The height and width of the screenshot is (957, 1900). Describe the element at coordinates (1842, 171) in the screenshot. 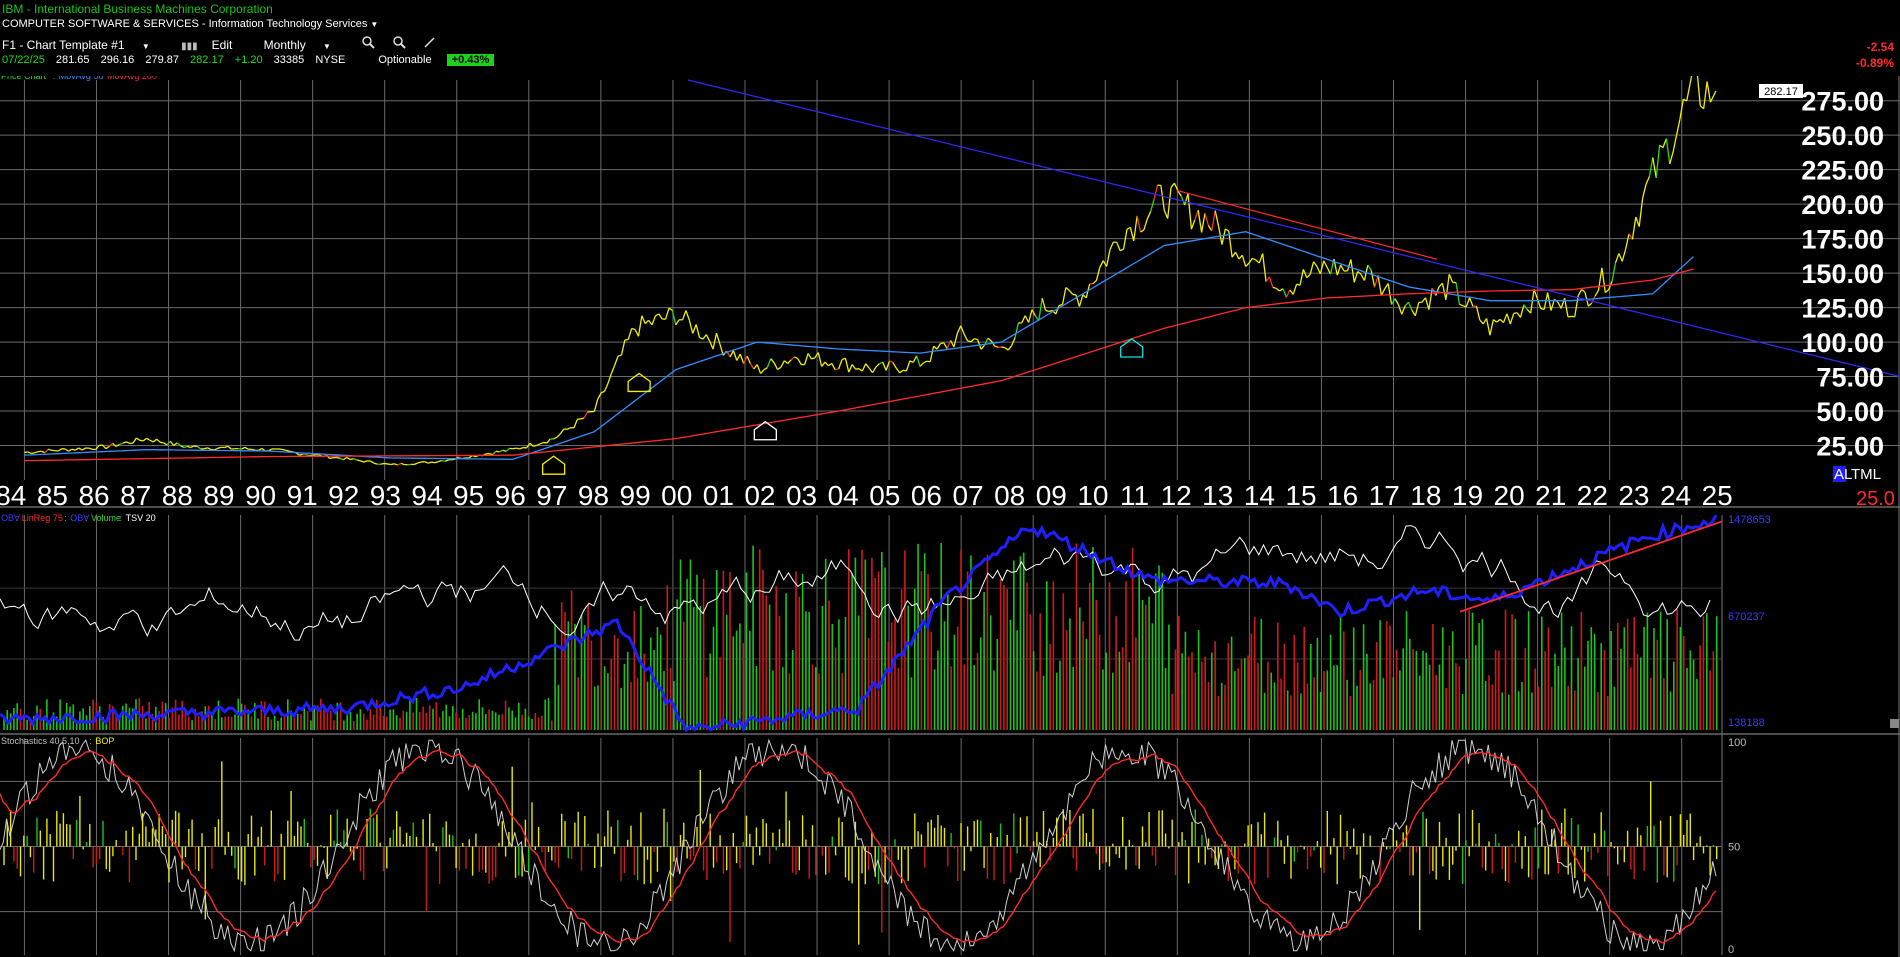

I see `price-tick-label: 225.00` at that location.